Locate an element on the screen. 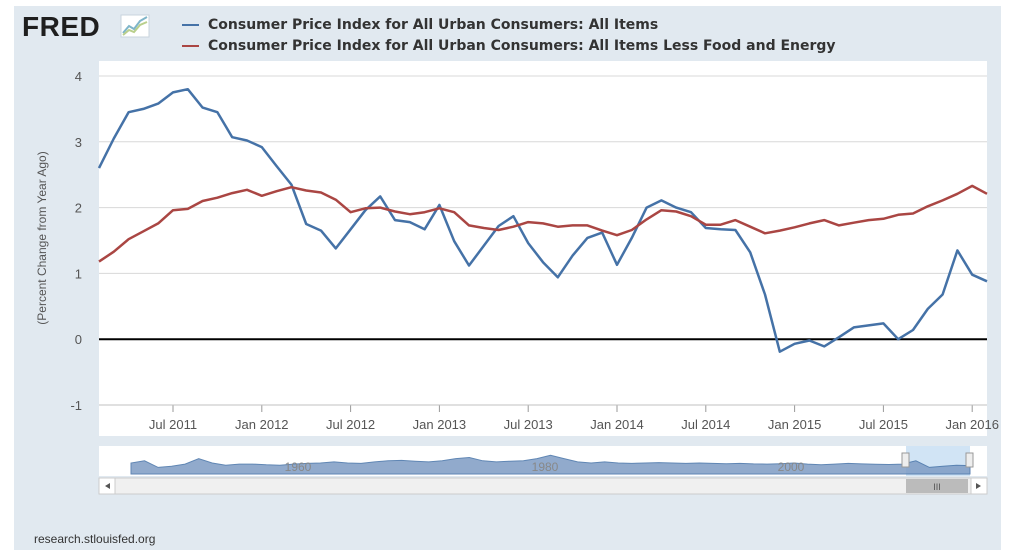  x-tick-label: Jul 2015 is located at coordinates (883, 424).